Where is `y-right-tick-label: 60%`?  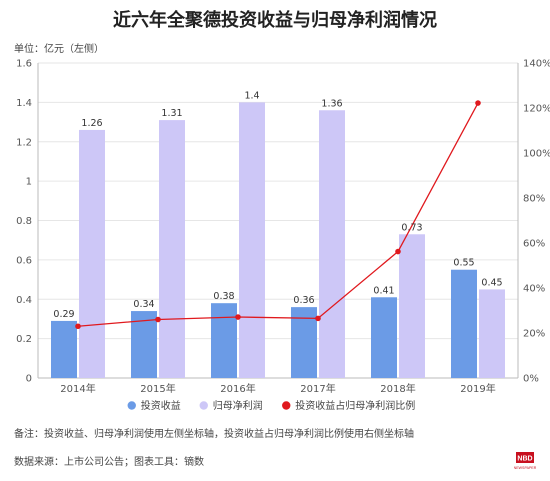
y-right-tick-label: 60% is located at coordinates (534, 244).